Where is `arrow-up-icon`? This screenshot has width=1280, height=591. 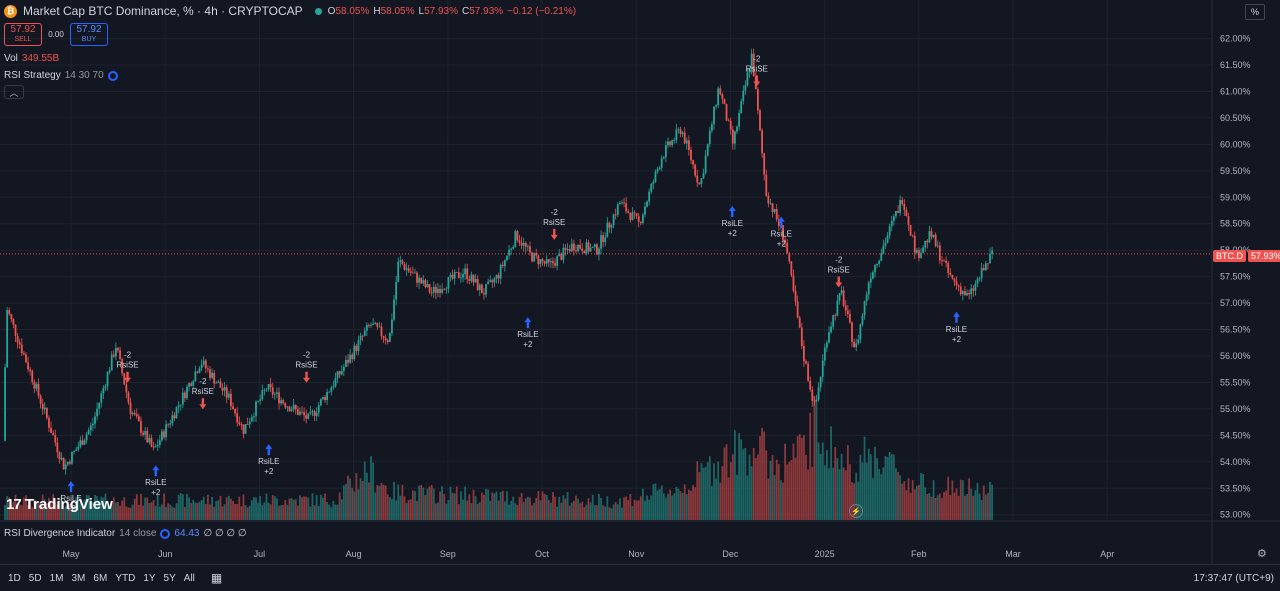 arrow-up-icon is located at coordinates (956, 317).